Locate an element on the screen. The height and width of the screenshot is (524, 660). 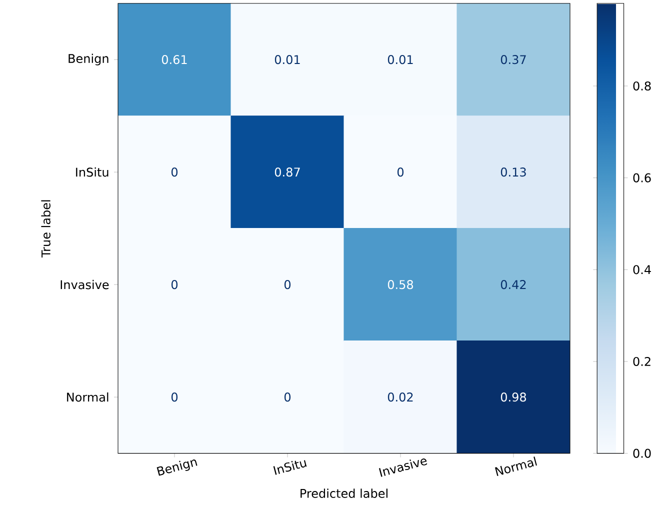
y-tick-label: Invasive is located at coordinates (84, 285).